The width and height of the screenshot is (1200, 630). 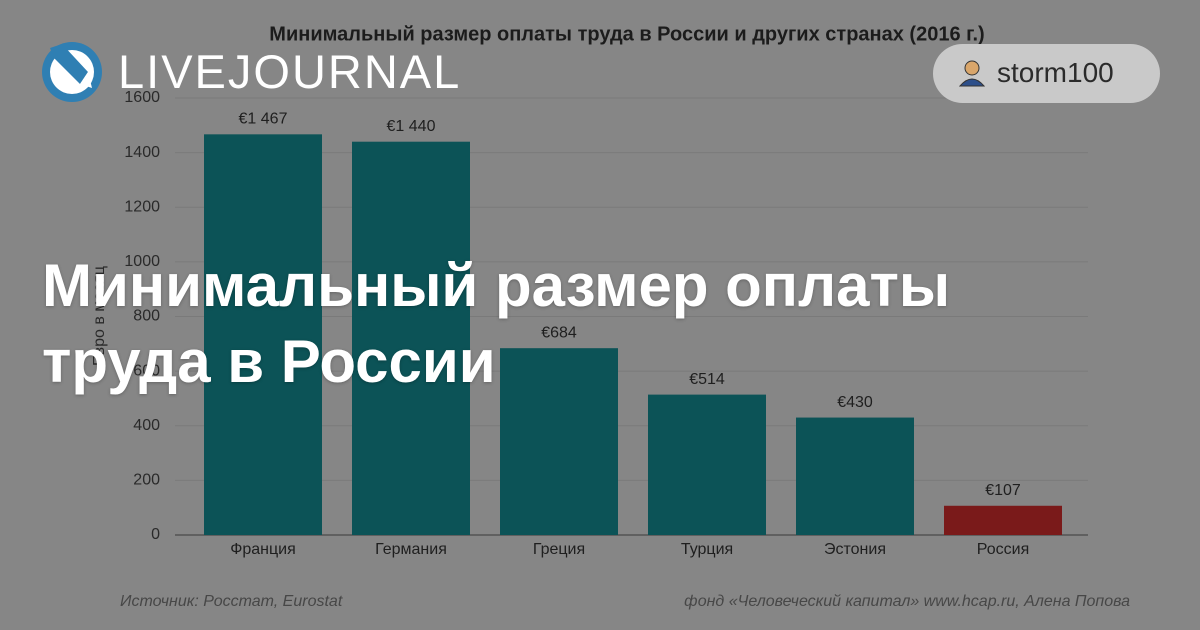 What do you see at coordinates (855, 402) in the screenshot?
I see `value-label: €430` at bounding box center [855, 402].